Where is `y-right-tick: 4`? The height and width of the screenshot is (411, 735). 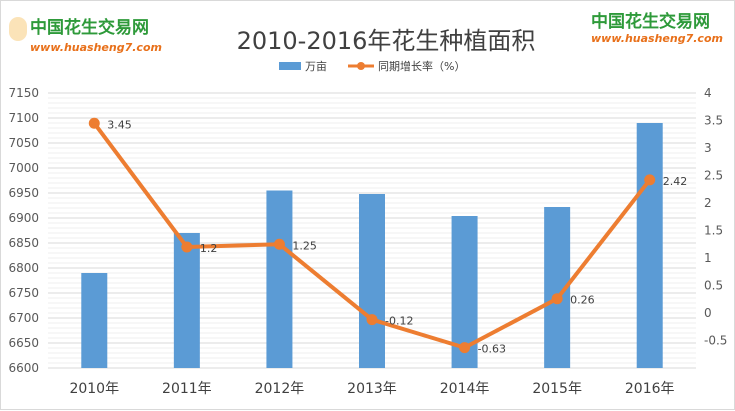
y-right-tick: 4 is located at coordinates (708, 93).